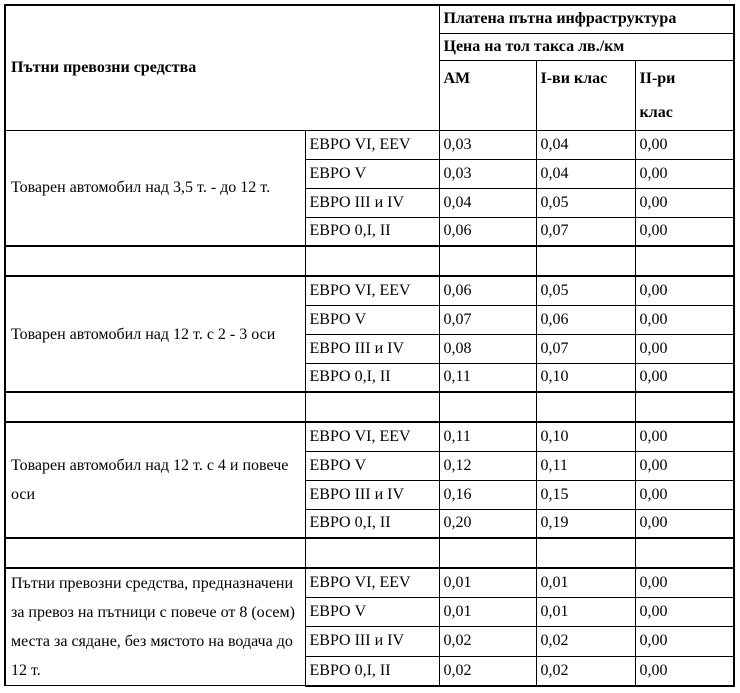  I want to click on toll-class1-cell: 0,11, so click(585, 465).